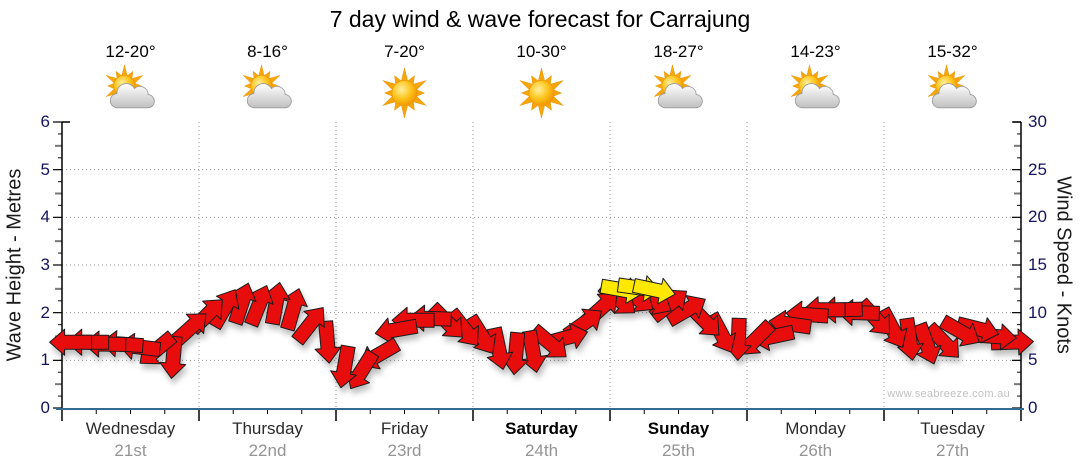 This screenshot has height=475, width=1080. Describe the element at coordinates (1037, 264) in the screenshot. I see `wind-tick-label: 15` at that location.